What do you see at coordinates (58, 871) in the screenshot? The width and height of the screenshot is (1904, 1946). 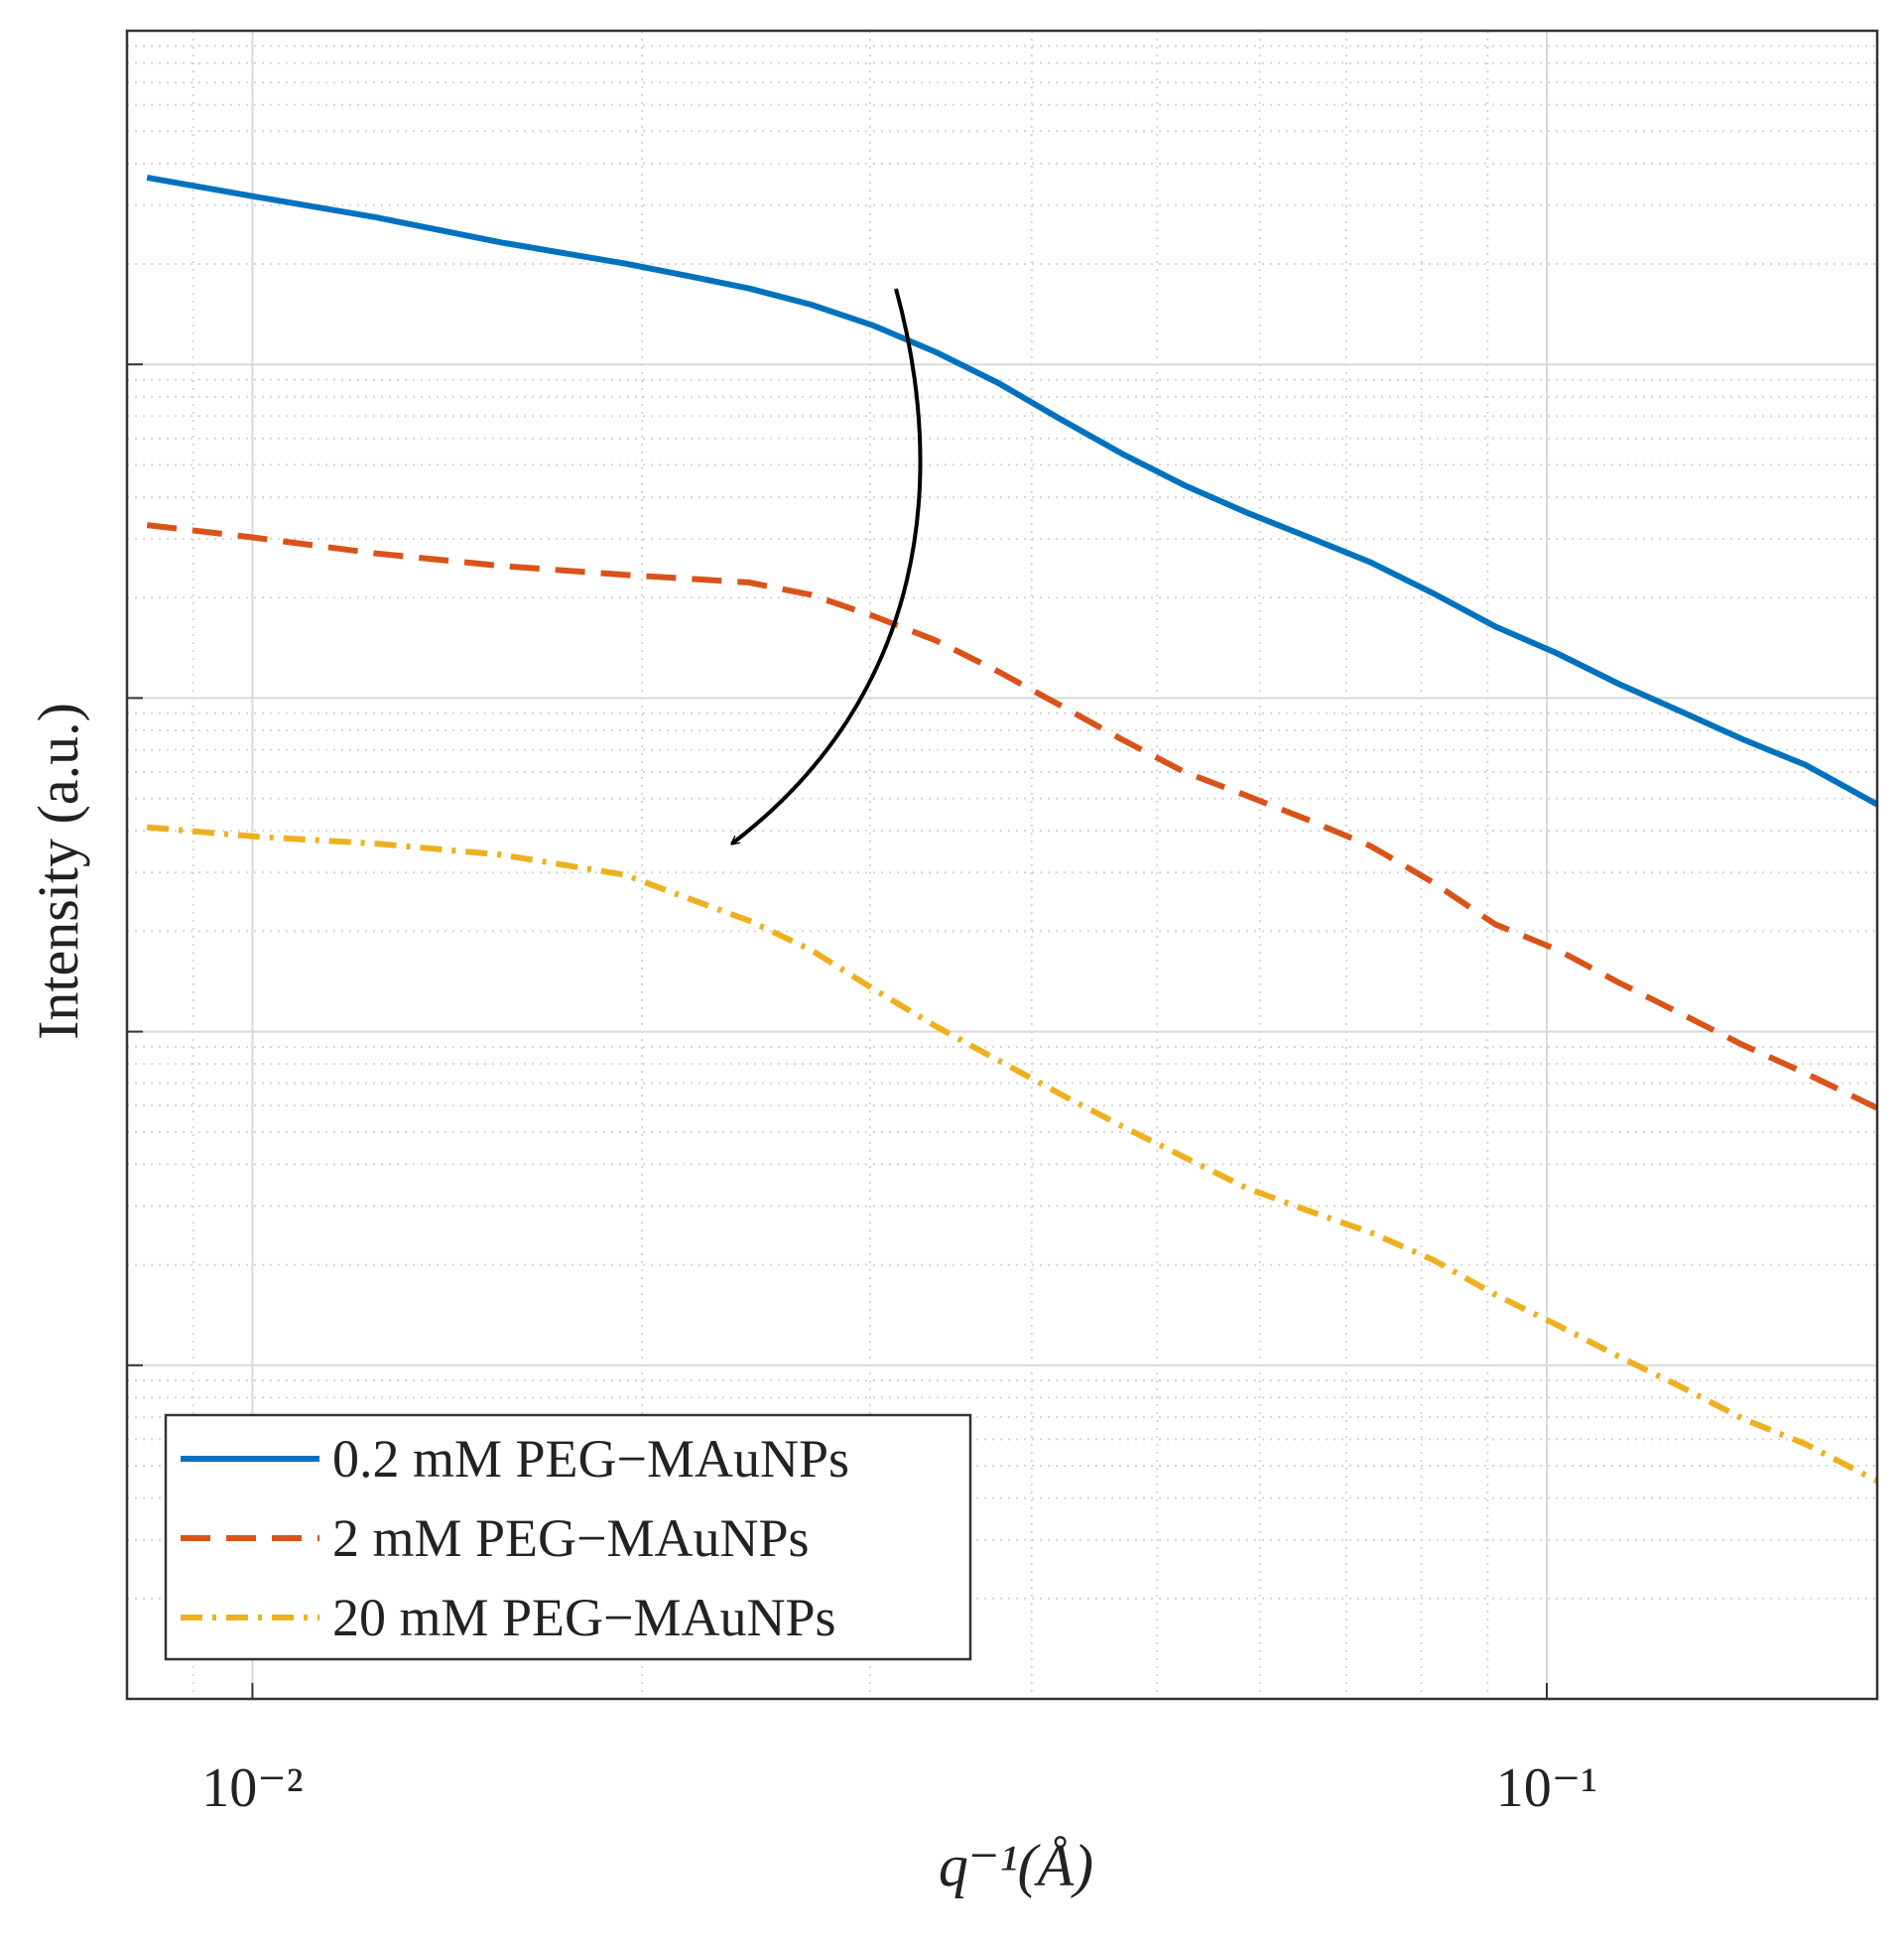 I see `y-axis-label: Intensity (a.u.)` at bounding box center [58, 871].